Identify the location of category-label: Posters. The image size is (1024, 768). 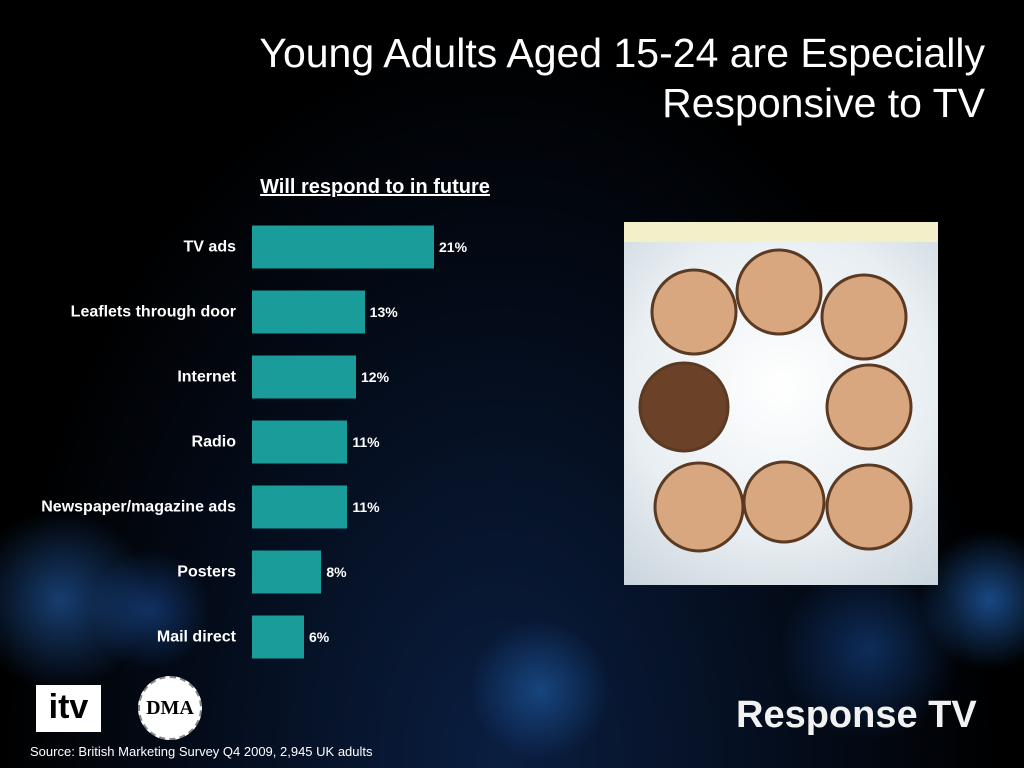
(206, 572).